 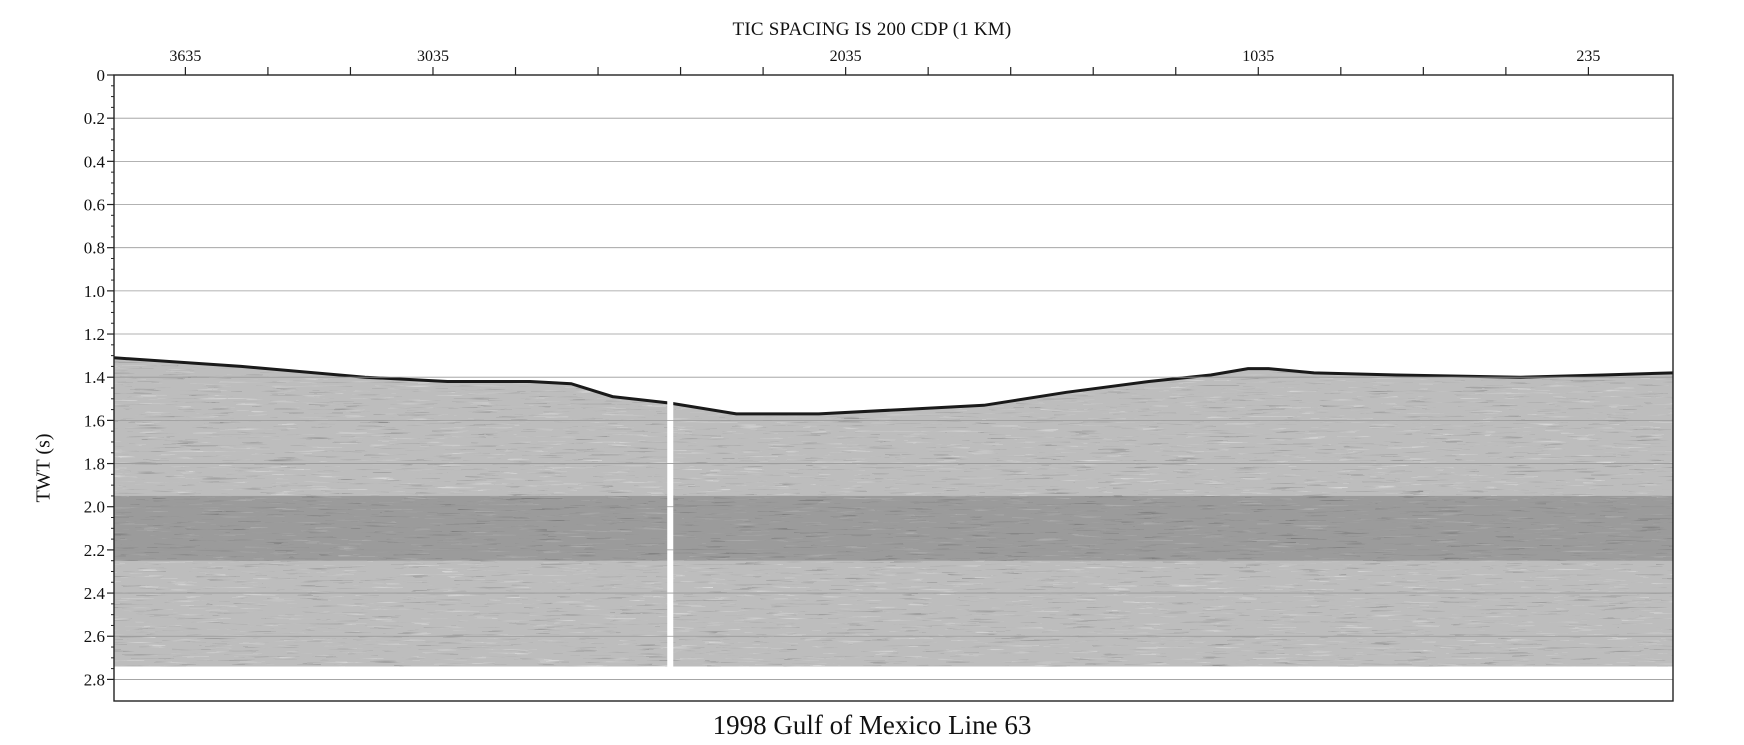 What do you see at coordinates (94, 464) in the screenshot?
I see `y-tick-label: 1.8` at bounding box center [94, 464].